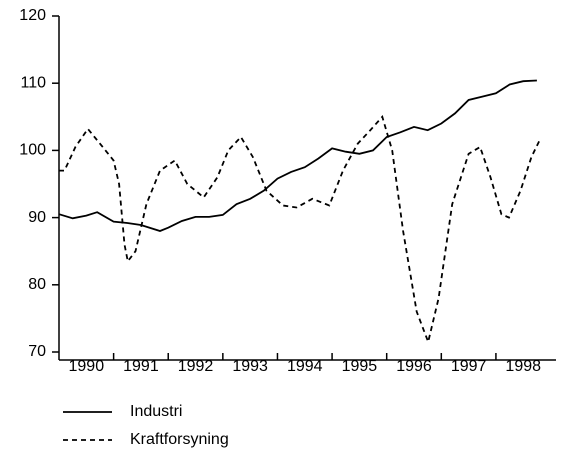 The image size is (563, 451). What do you see at coordinates (32, 15) in the screenshot?
I see `y-tick-label: 120` at bounding box center [32, 15].